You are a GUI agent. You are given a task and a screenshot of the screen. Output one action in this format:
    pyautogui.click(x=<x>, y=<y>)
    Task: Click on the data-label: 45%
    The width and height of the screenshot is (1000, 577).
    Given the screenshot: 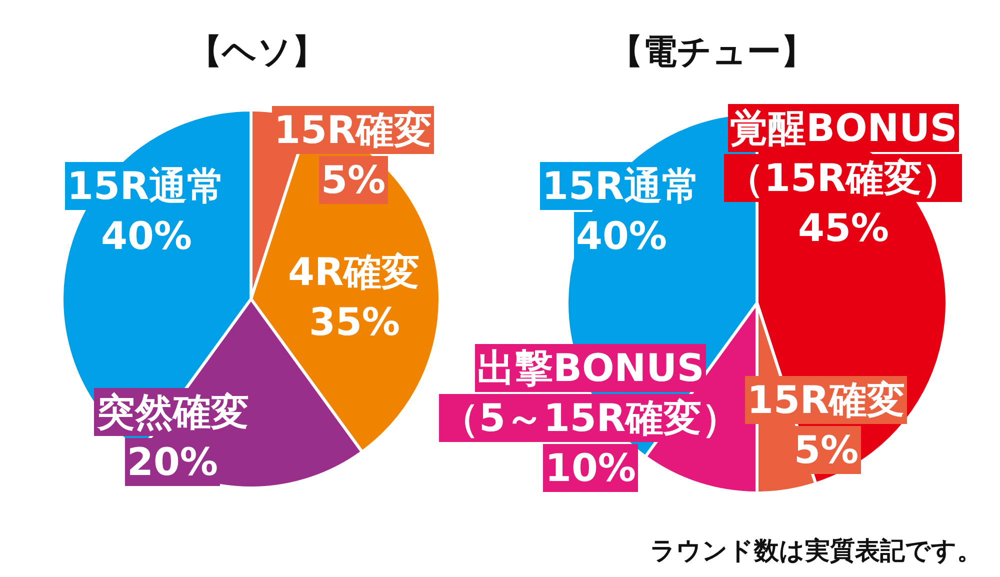 What is the action you would take?
    pyautogui.click(x=843, y=228)
    